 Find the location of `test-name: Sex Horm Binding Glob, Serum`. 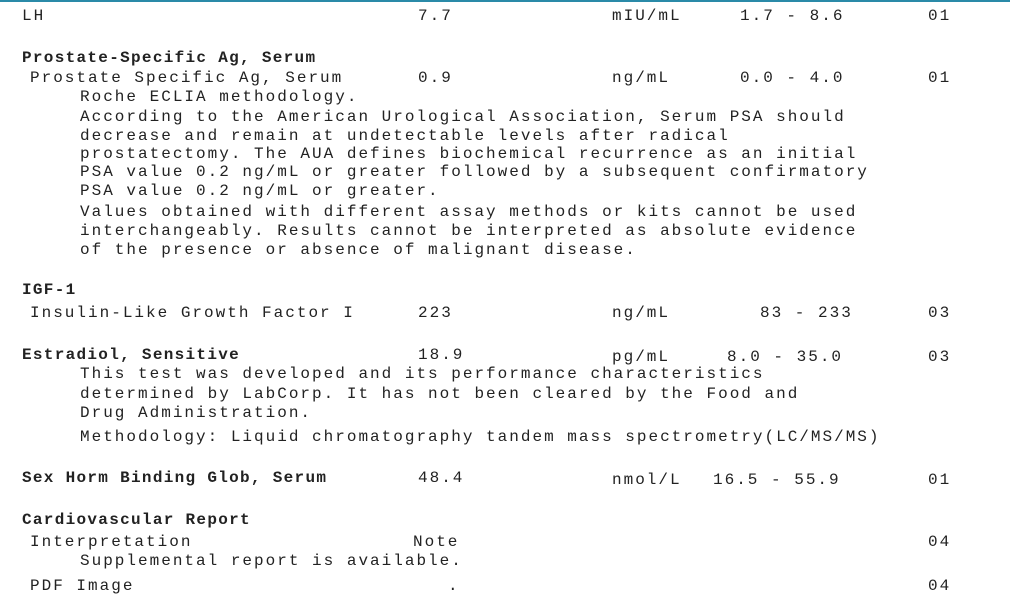

test-name: Sex Horm Binding Glob, Serum is located at coordinates (175, 478).